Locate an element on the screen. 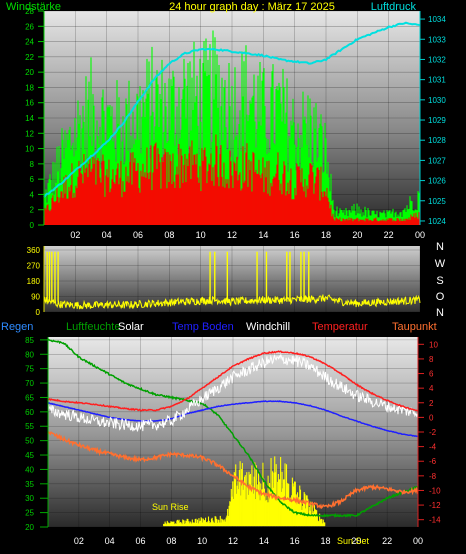  temp-tick-label: -14 is located at coordinates (435, 520).